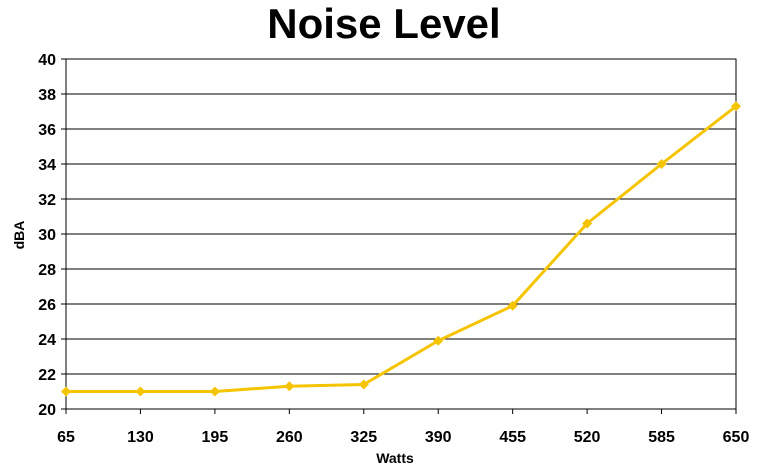 The image size is (773, 469). I want to click on y-tick-label: 22, so click(47, 375).